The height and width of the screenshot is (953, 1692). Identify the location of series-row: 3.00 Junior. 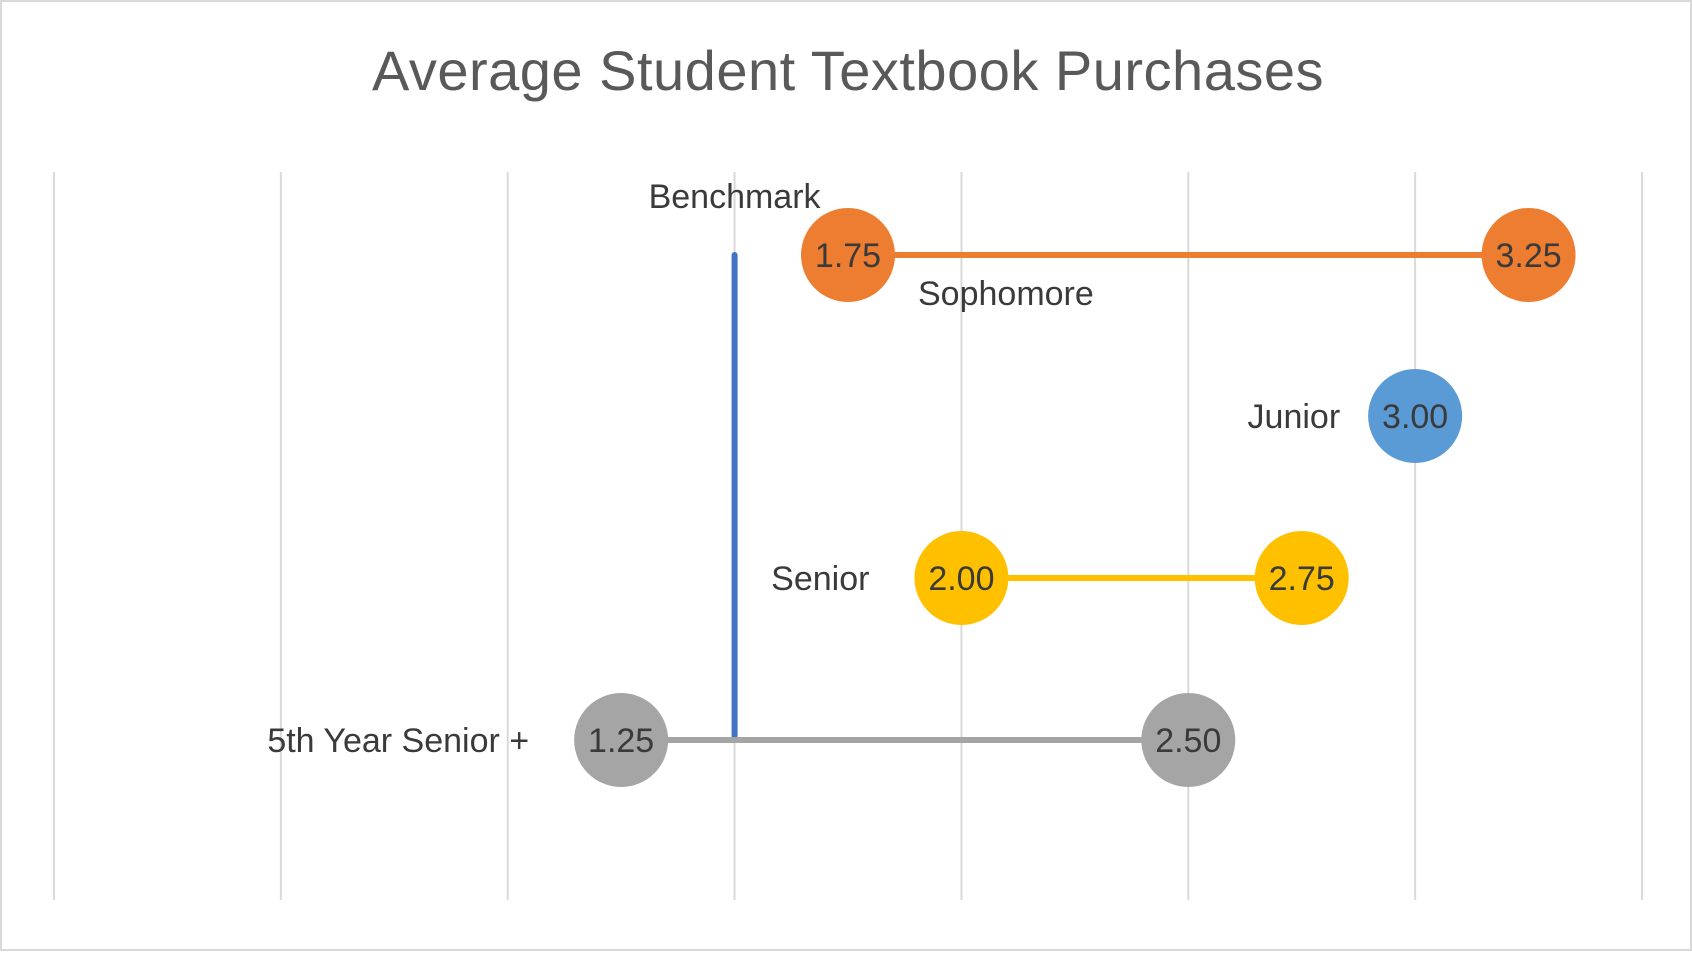
(1355, 416).